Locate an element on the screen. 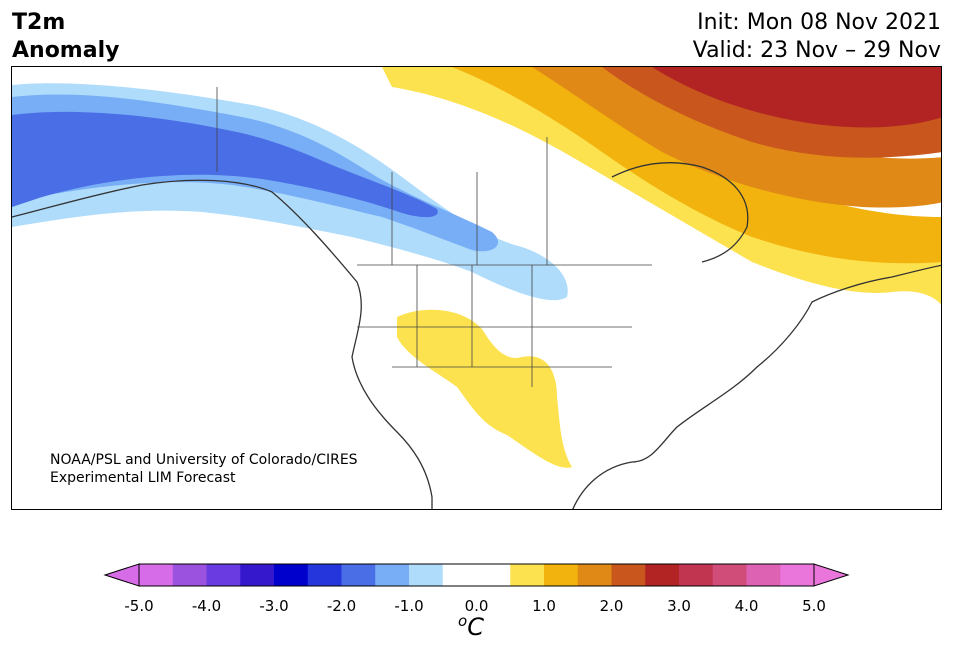 Image resolution: width=953 pixels, height=655 pixels. unit-superscript: o is located at coordinates (463, 621).